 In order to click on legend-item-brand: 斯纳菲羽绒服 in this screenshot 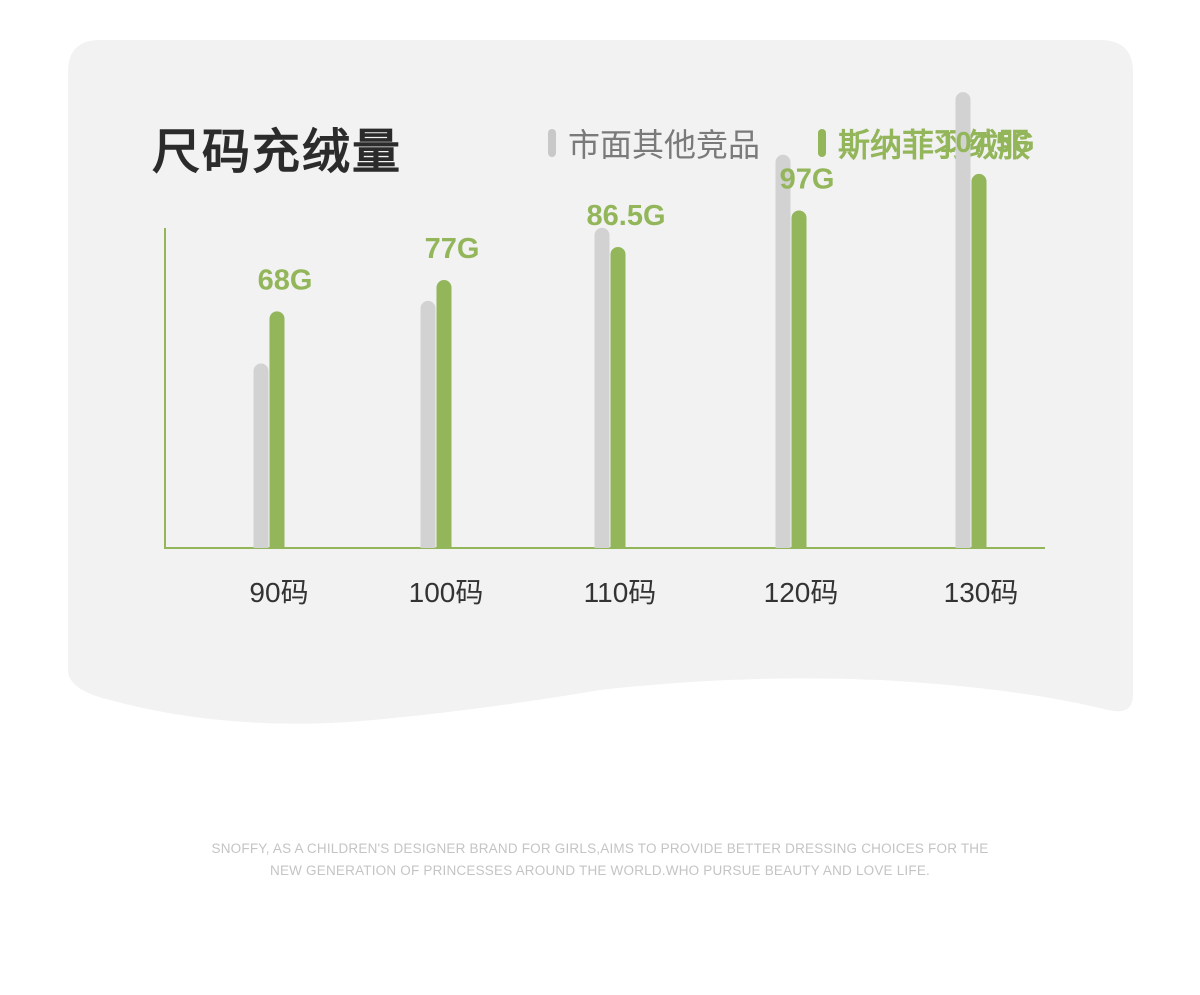, I will do `click(924, 143)`.